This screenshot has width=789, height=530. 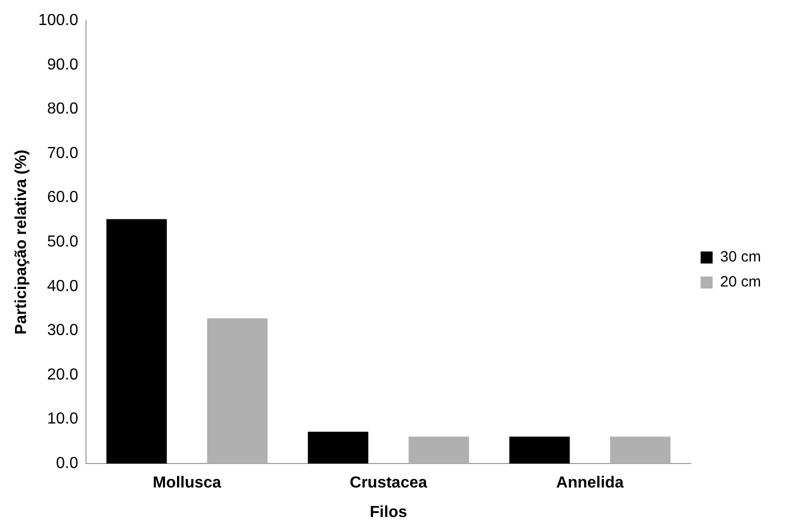 I want to click on y-tick-label: 80.0, so click(x=62, y=109).